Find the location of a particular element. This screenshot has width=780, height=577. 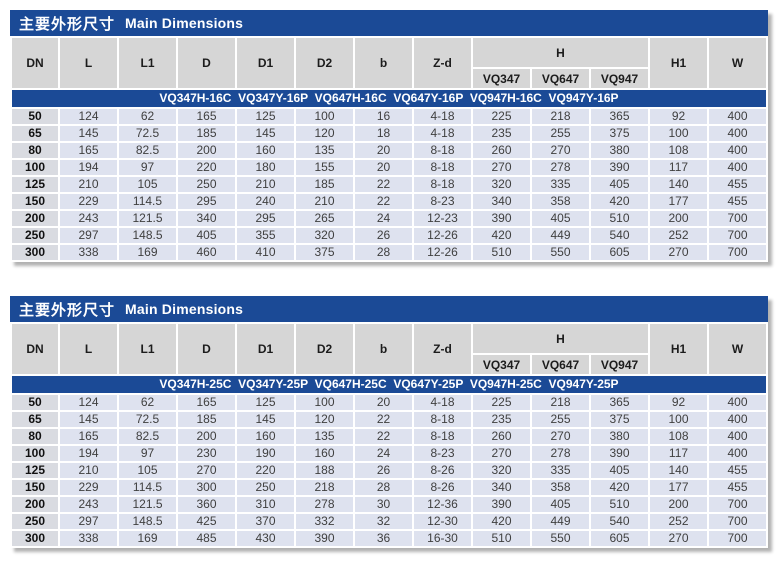

value-cell: 62 is located at coordinates (147, 402).